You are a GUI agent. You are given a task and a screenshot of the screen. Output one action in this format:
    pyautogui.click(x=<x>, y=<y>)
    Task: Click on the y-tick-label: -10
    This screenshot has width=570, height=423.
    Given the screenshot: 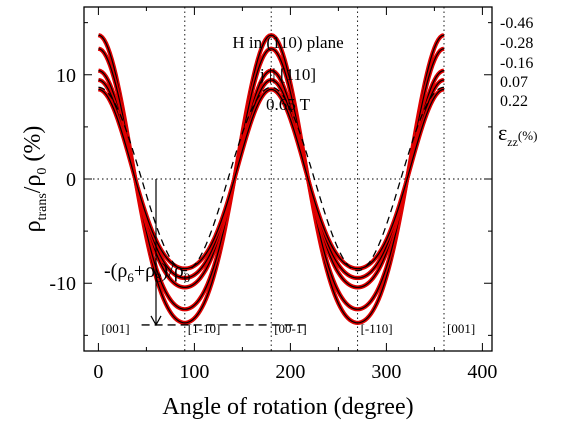 What is the action you would take?
    pyautogui.click(x=62, y=284)
    